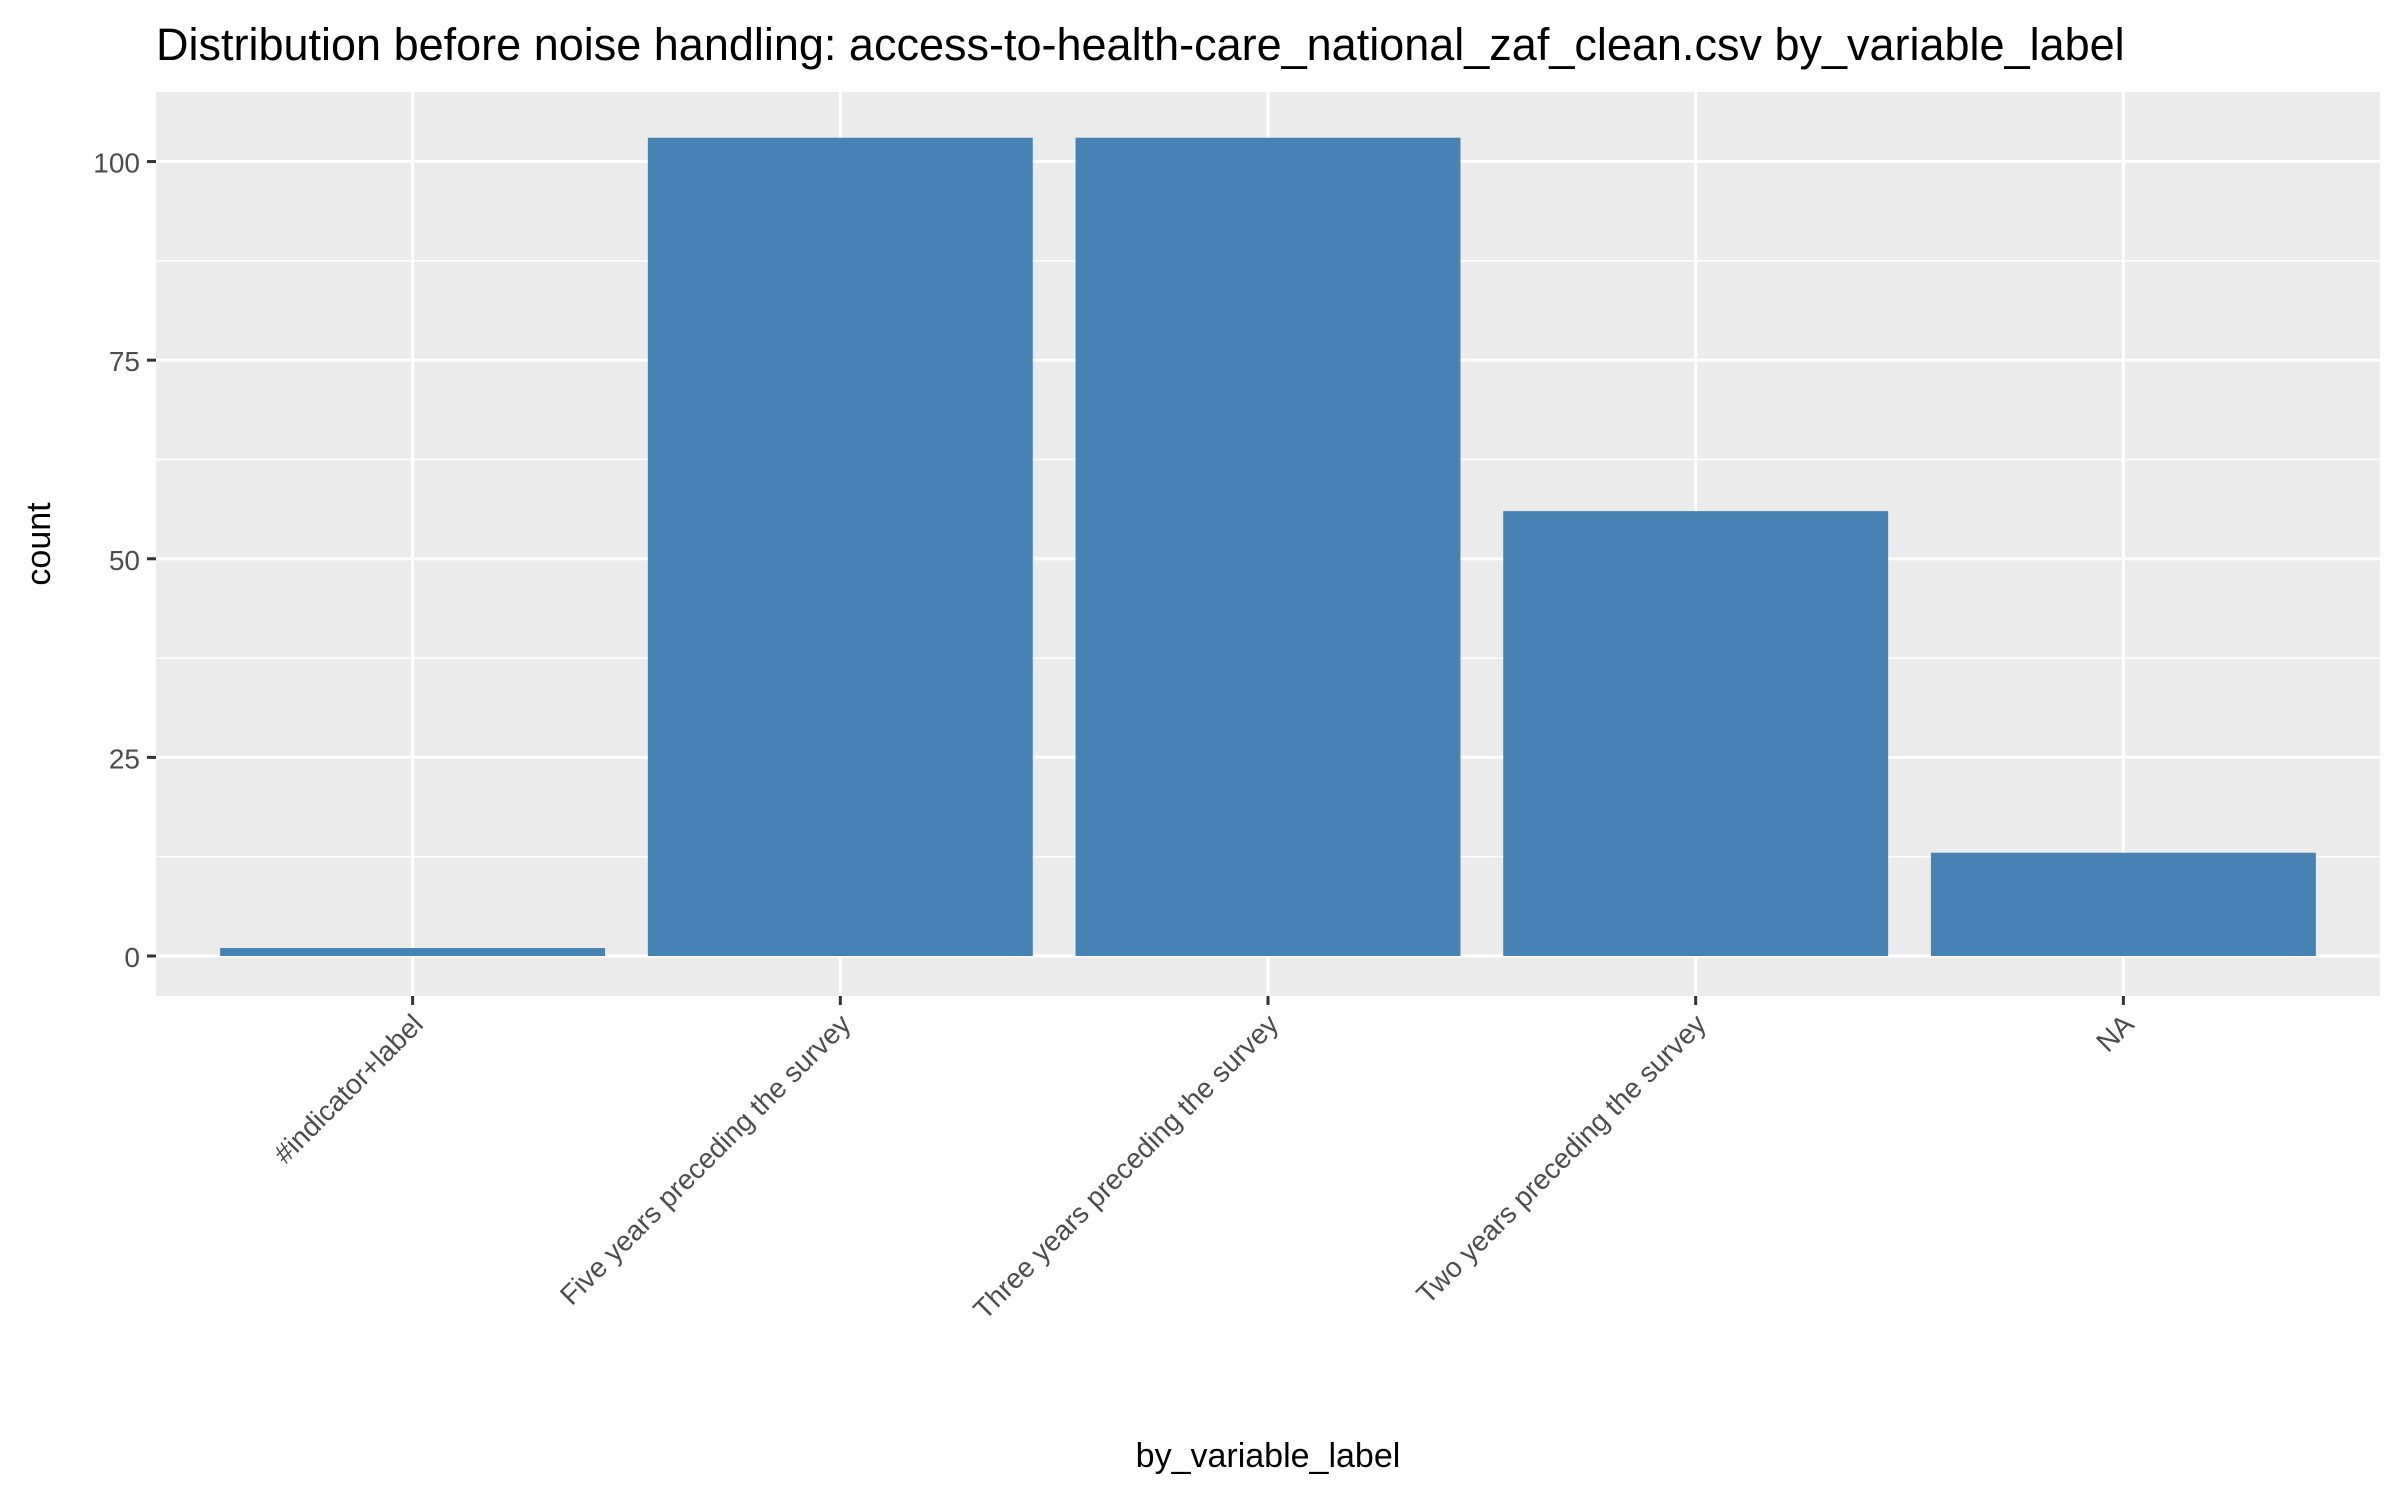 The width and height of the screenshot is (2400, 1505). I want to click on x-axis-label: by_variable_label, so click(1268, 1456).